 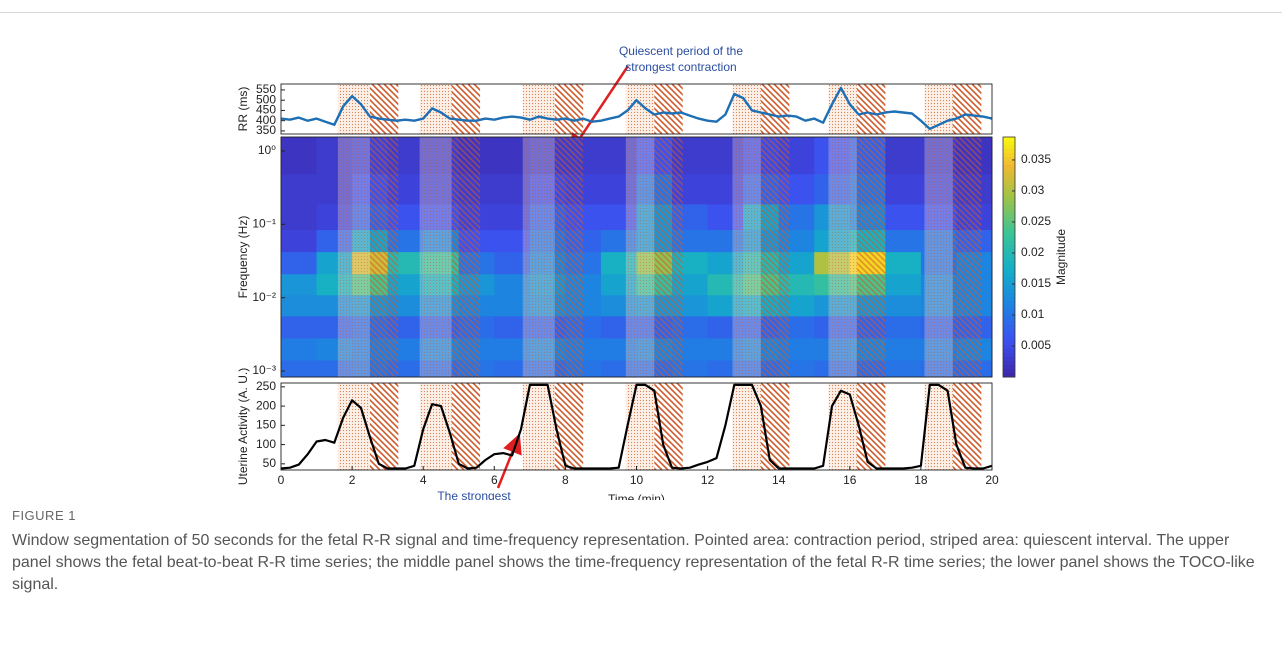 I want to click on colorbar-frame, so click(x=1009, y=257).